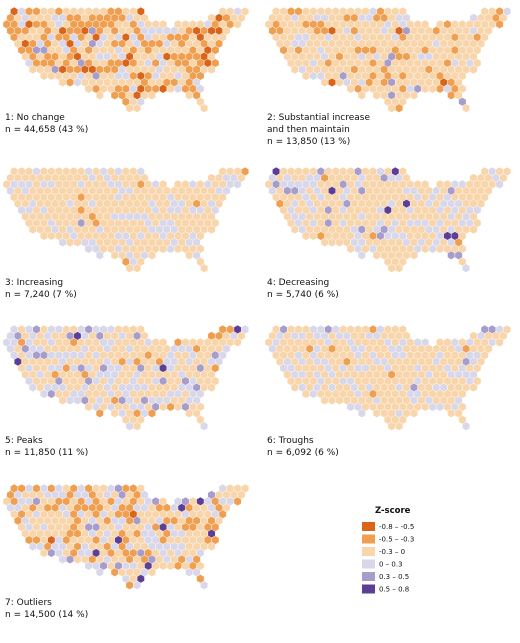 The image size is (520, 643). What do you see at coordinates (126, 233) in the screenshot?
I see `map-panel: 3: Increasing n = 7,240 (7 %)` at bounding box center [126, 233].